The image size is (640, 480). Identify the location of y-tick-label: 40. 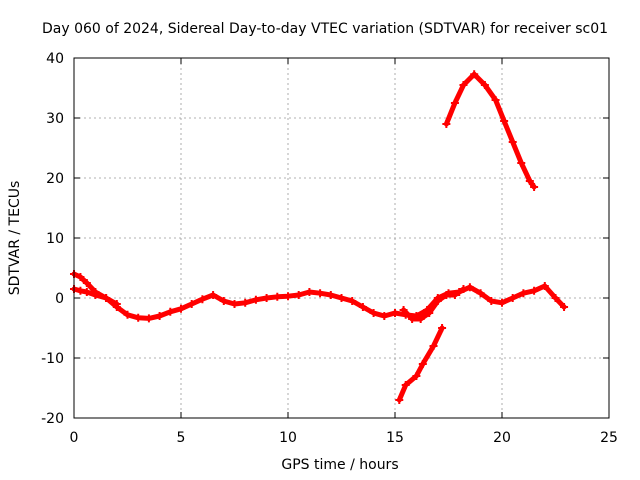
(55, 59).